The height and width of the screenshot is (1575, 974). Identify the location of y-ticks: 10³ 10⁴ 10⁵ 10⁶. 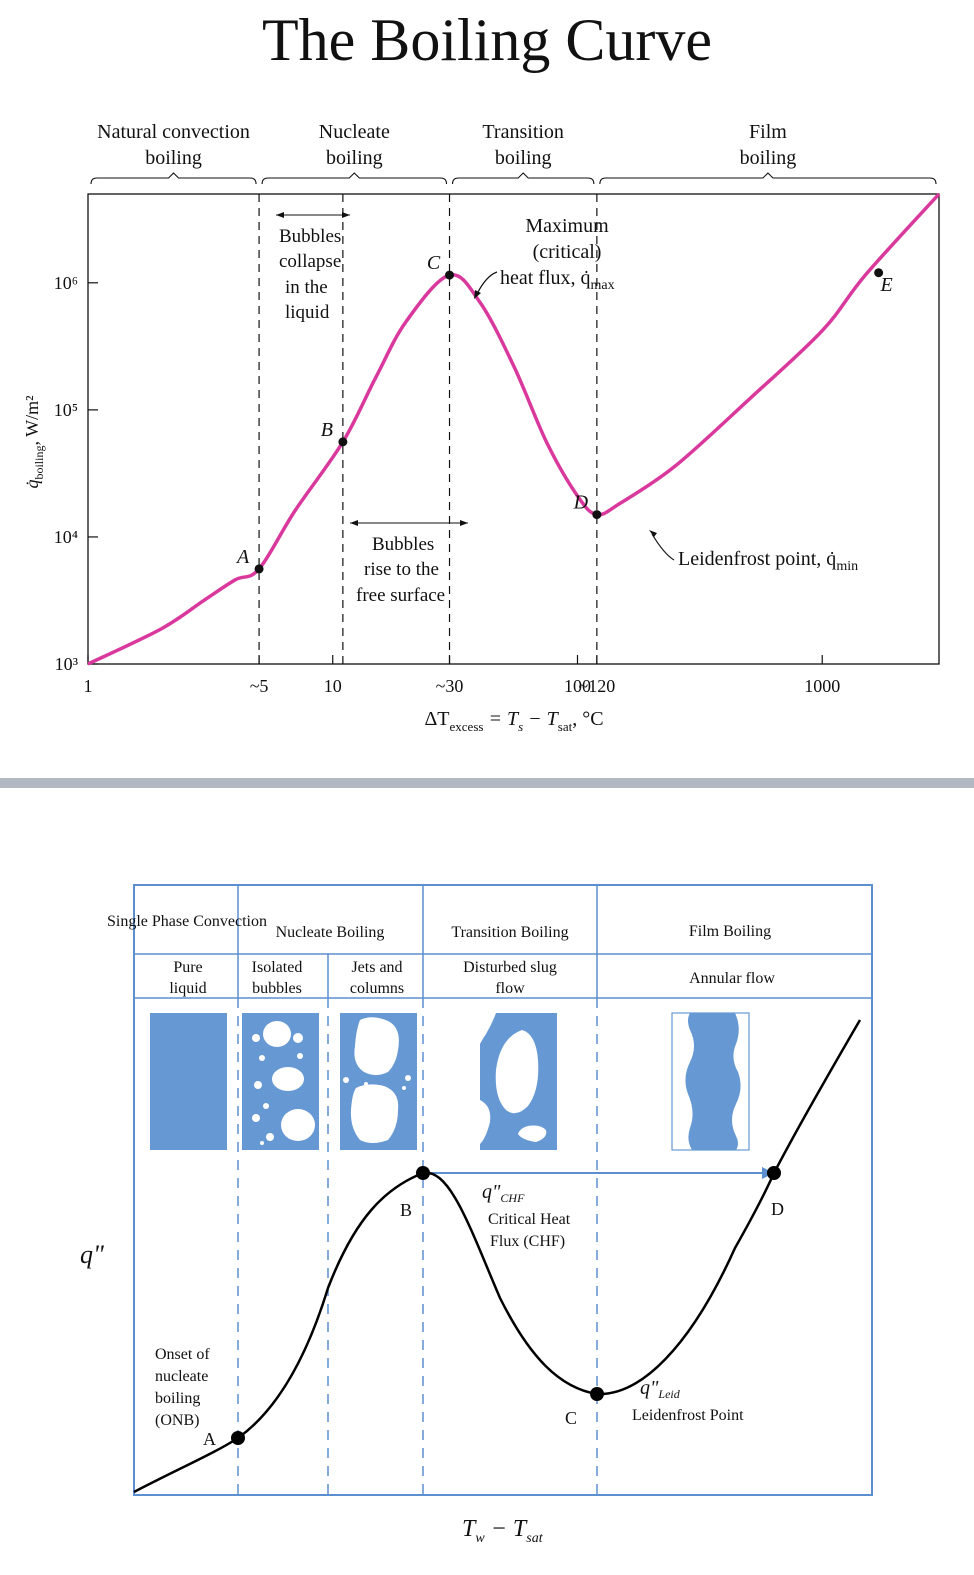
(76, 473).